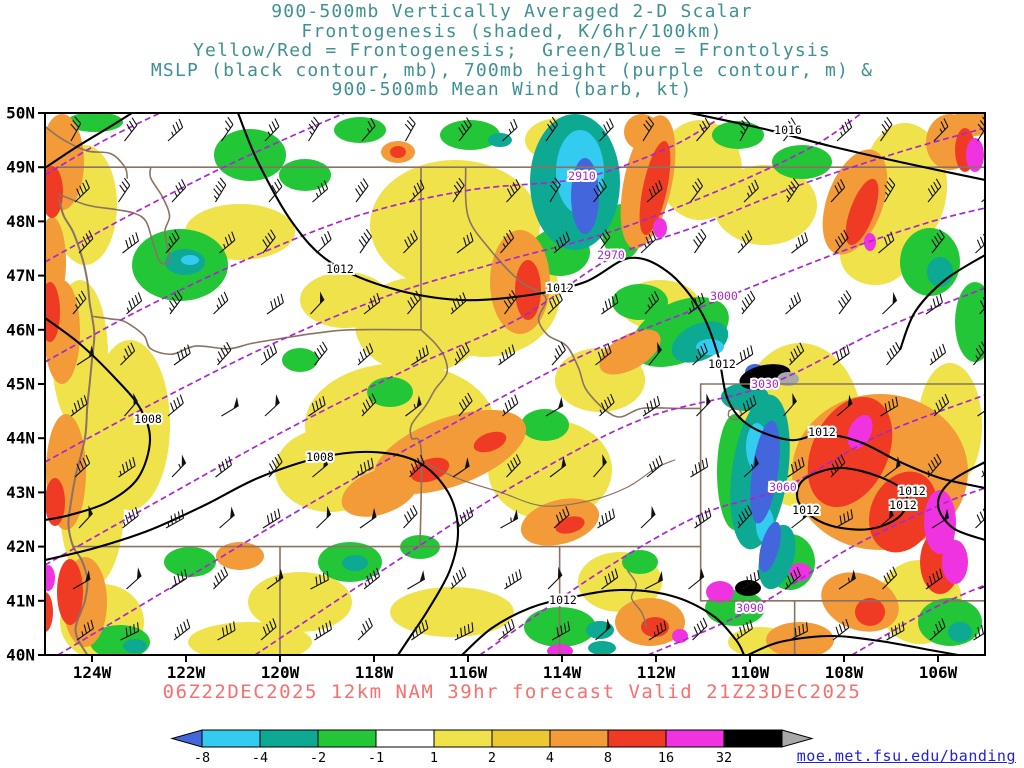  Describe the element at coordinates (20, 600) in the screenshot. I see `lat-tick-label: 41N` at that location.